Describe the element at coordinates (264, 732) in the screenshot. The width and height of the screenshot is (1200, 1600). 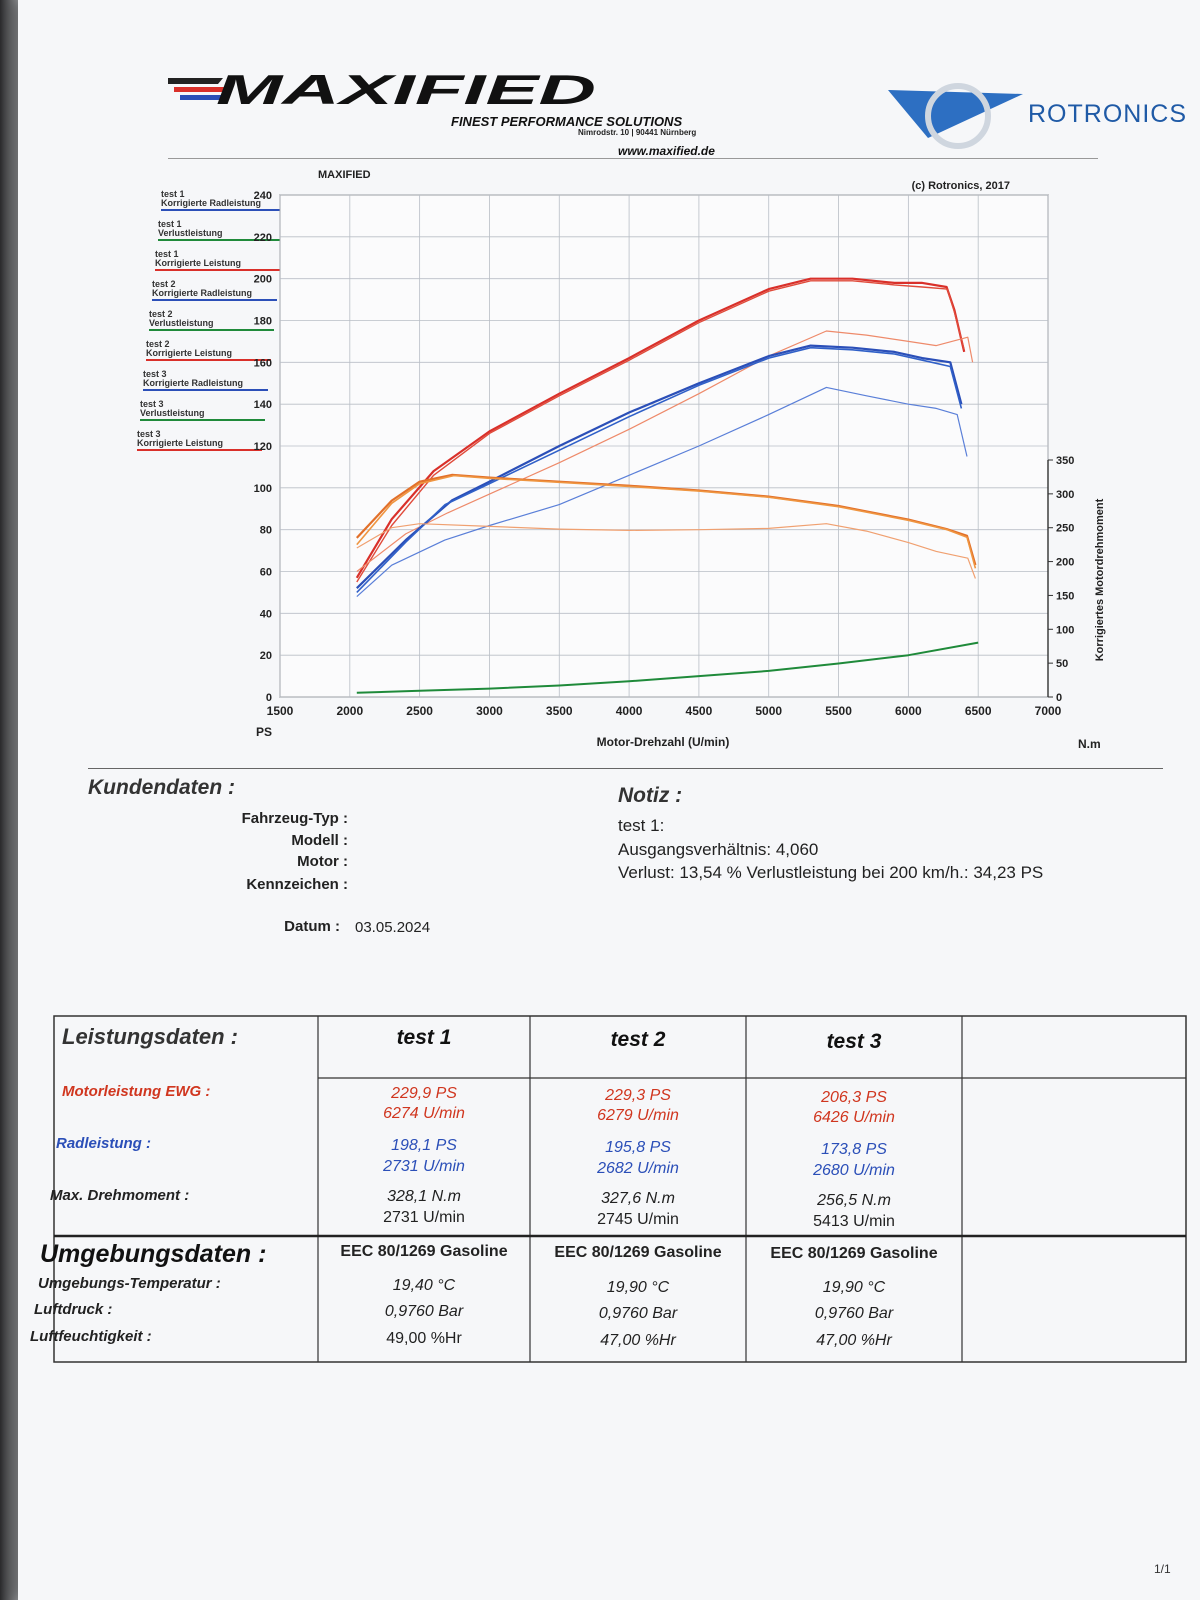
I see `y-axis-unit: PS` at that location.